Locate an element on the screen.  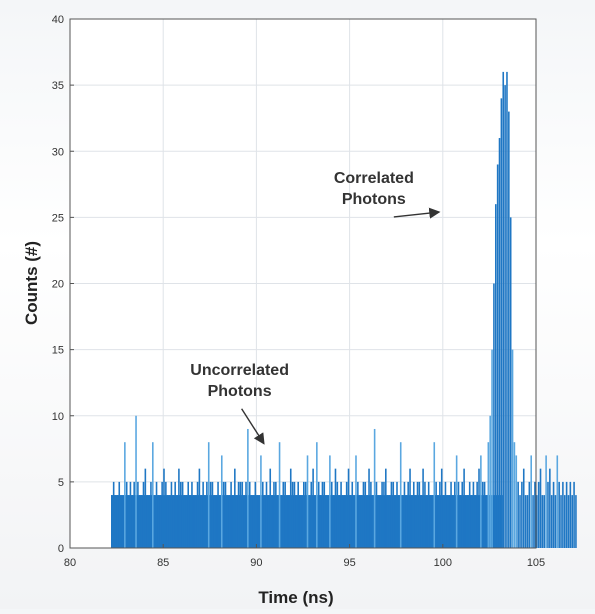
y-axis-title: Counts (#) is located at coordinates (31, 283).